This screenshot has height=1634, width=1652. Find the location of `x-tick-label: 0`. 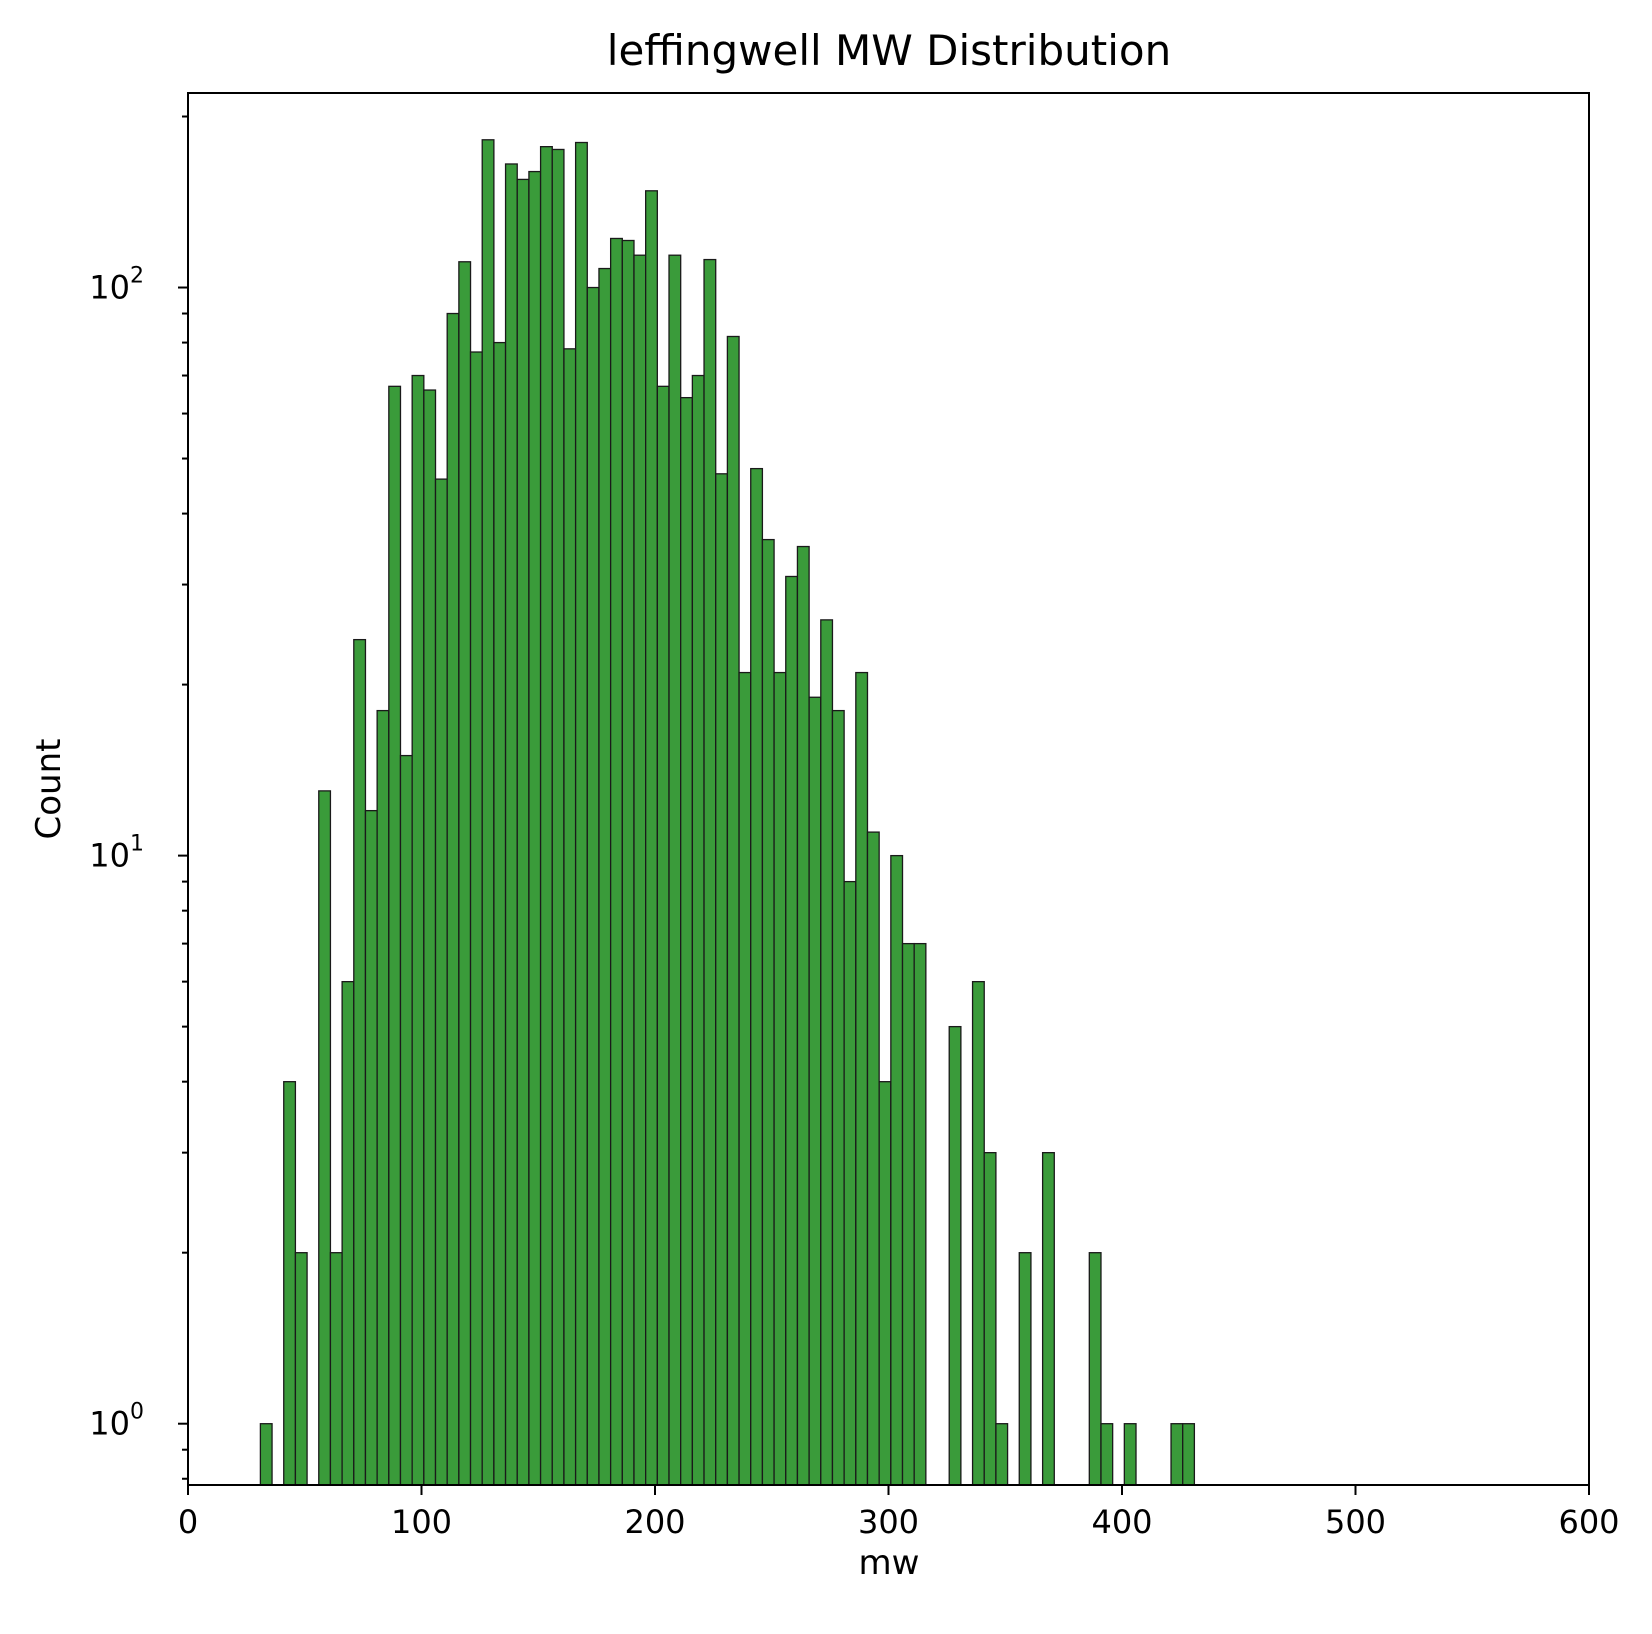

x-tick-label: 0 is located at coordinates (188, 1522).